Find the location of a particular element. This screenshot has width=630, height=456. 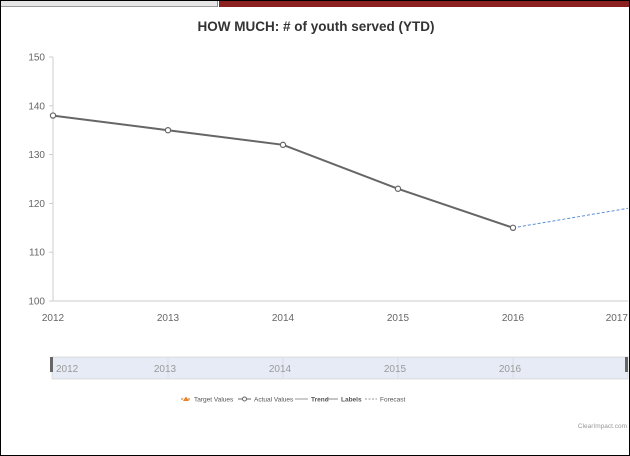

series-line-forecast is located at coordinates (570, 218).